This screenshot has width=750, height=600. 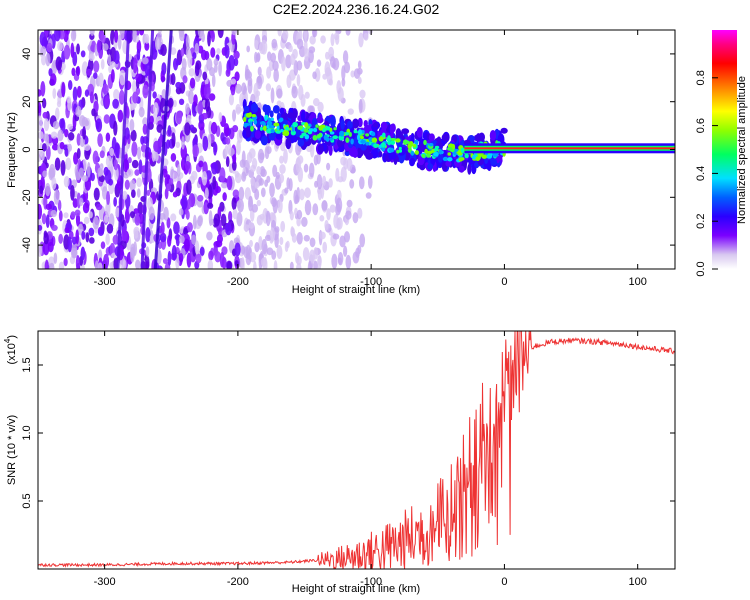 What do you see at coordinates (7, 340) in the screenshot?
I see `snr-multiplier-exponent: 4` at bounding box center [7, 340].